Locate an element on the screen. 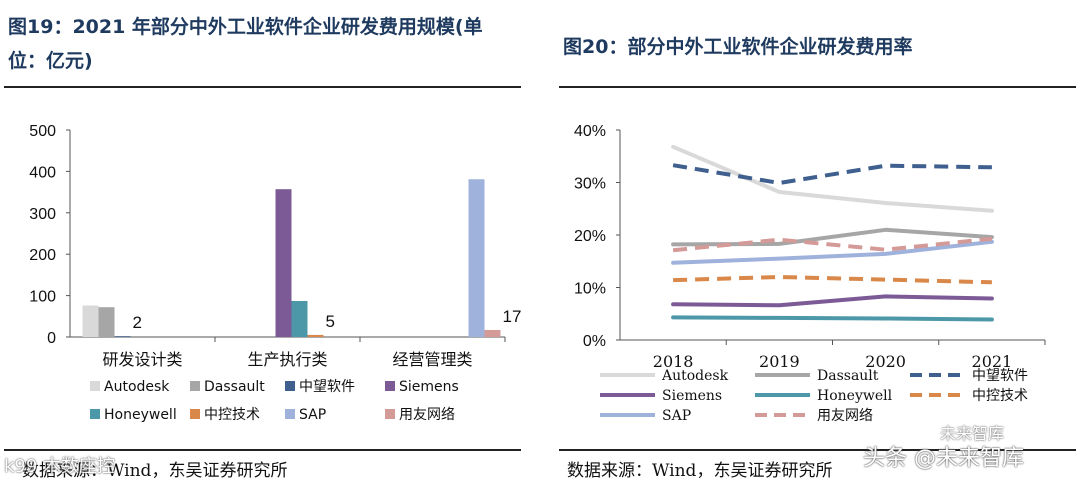 This screenshot has height=484, width=1080. line-series-用友网络 is located at coordinates (832, 244).